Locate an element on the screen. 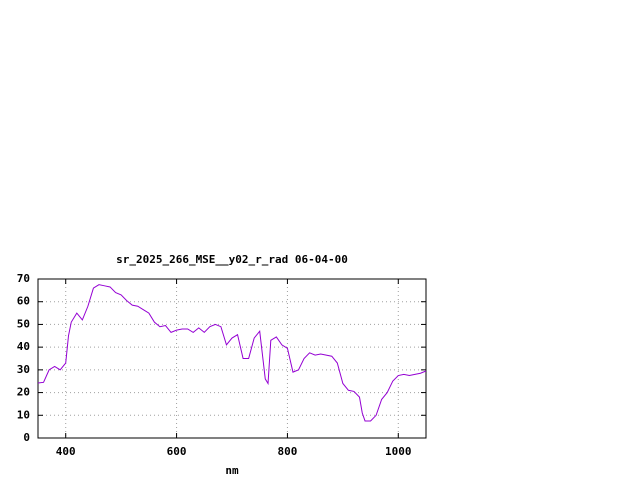 This screenshot has height=480, width=640. chart-title: sr_2025_266_MSE__y02_r_rad 06-04-00 is located at coordinates (232, 259).